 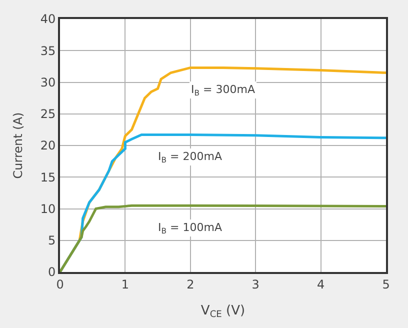 I want to click on series-label: I$_{B}$ = 300mA, so click(x=223, y=90).